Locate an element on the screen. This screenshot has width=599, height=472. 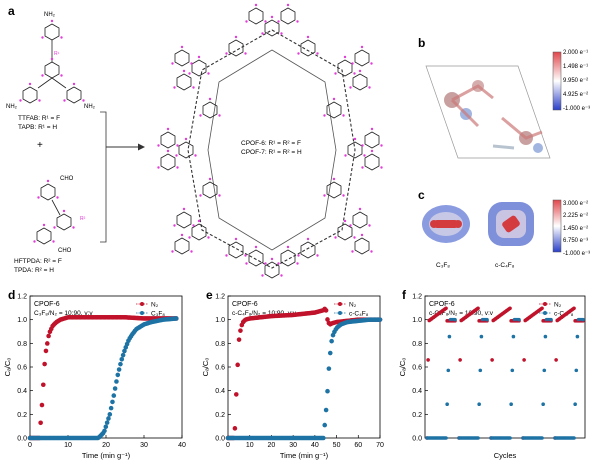
legend-label: c-C₄F₈ is located at coordinates (359, 314).